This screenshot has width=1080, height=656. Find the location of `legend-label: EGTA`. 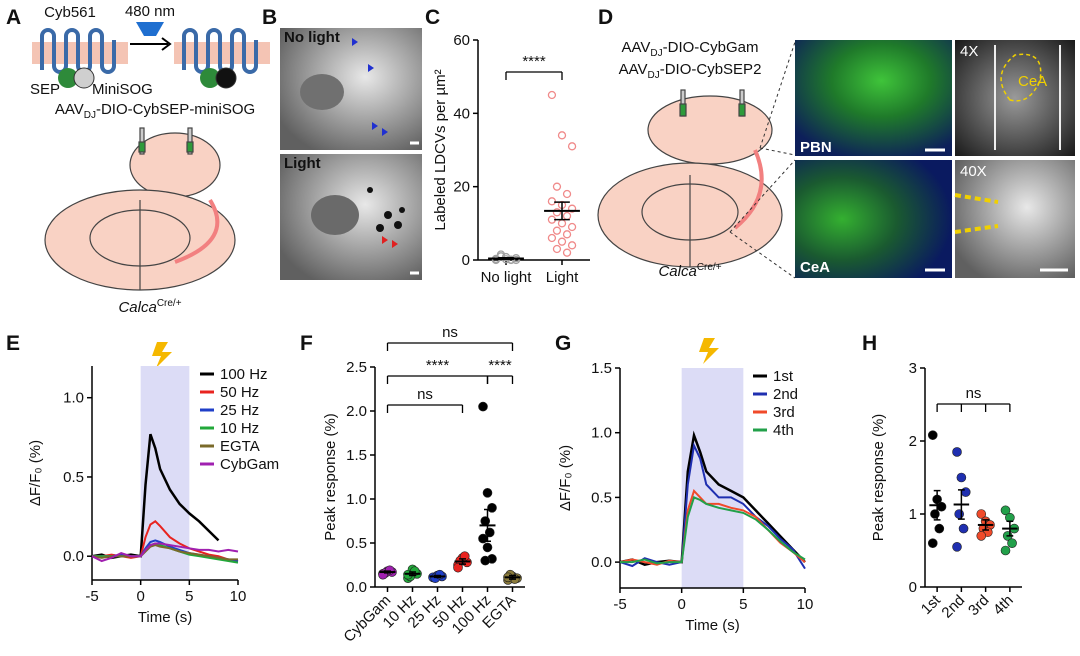

legend-label: EGTA is located at coordinates (240, 446).